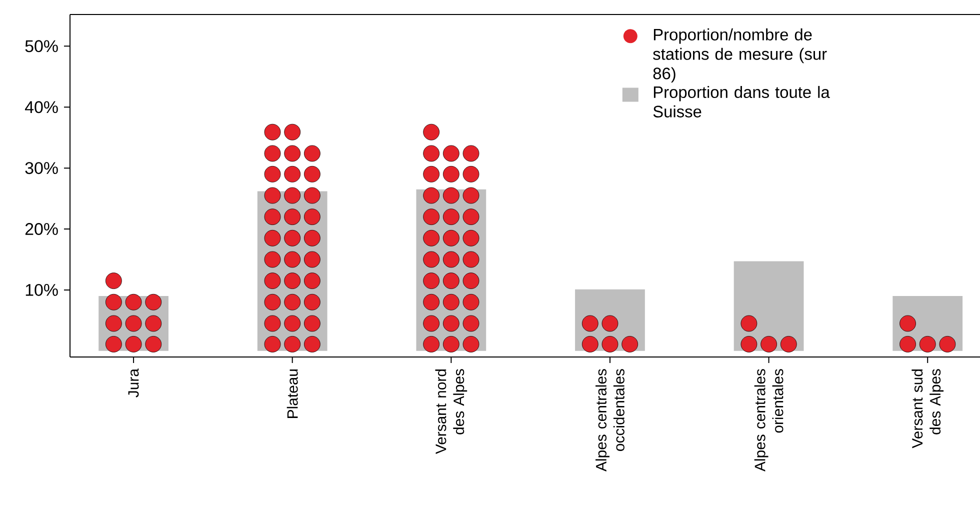 Image resolution: width=980 pixels, height=525 pixels. What do you see at coordinates (292, 394) in the screenshot?
I see `x-tick-label: Plateau` at bounding box center [292, 394].